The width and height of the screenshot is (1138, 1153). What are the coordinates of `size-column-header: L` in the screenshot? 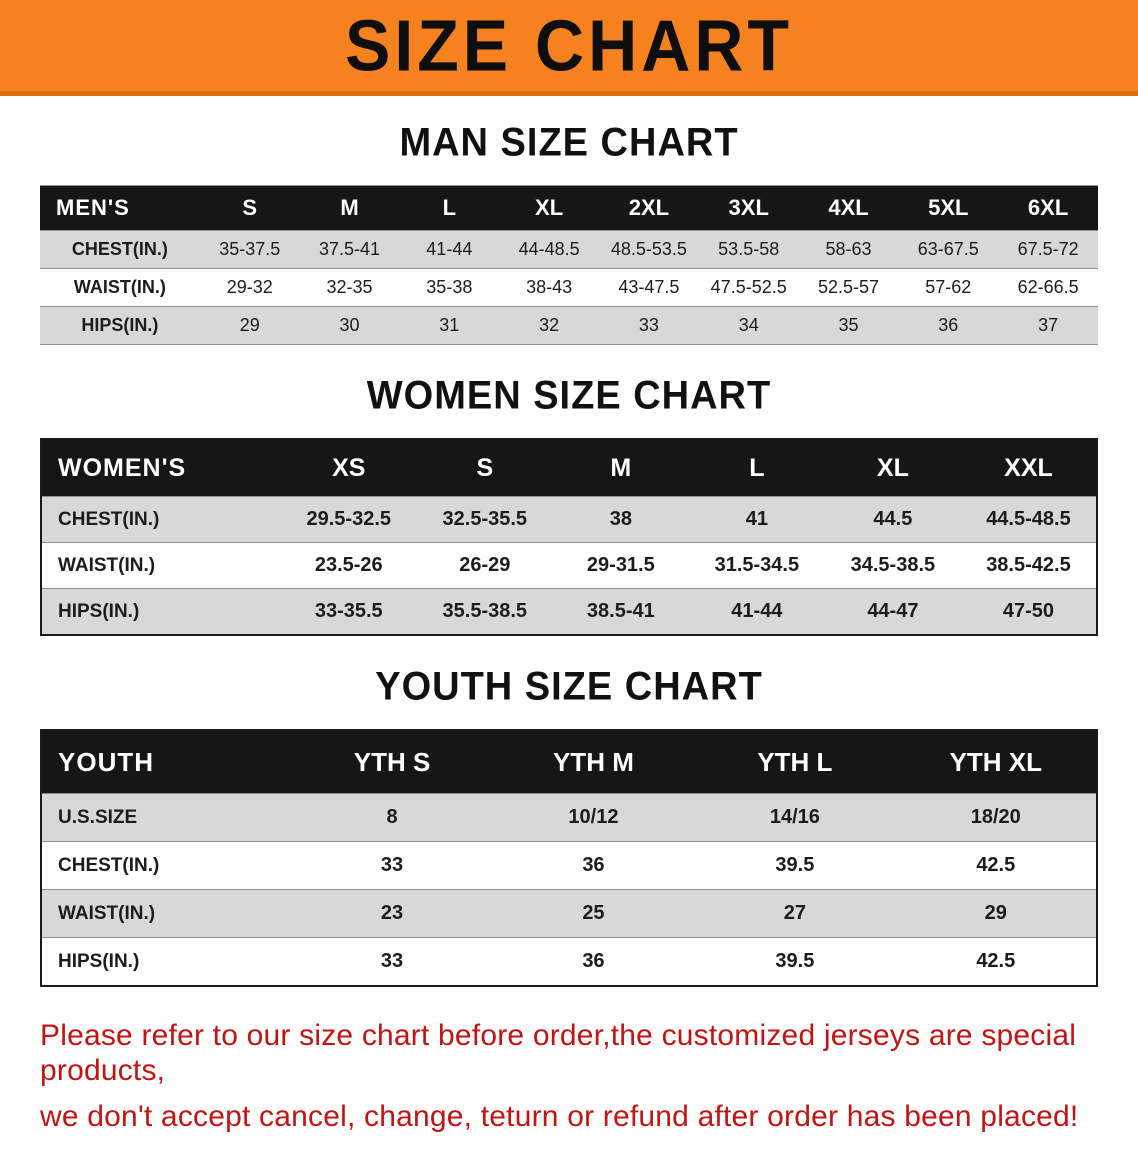 It's located at (449, 208).